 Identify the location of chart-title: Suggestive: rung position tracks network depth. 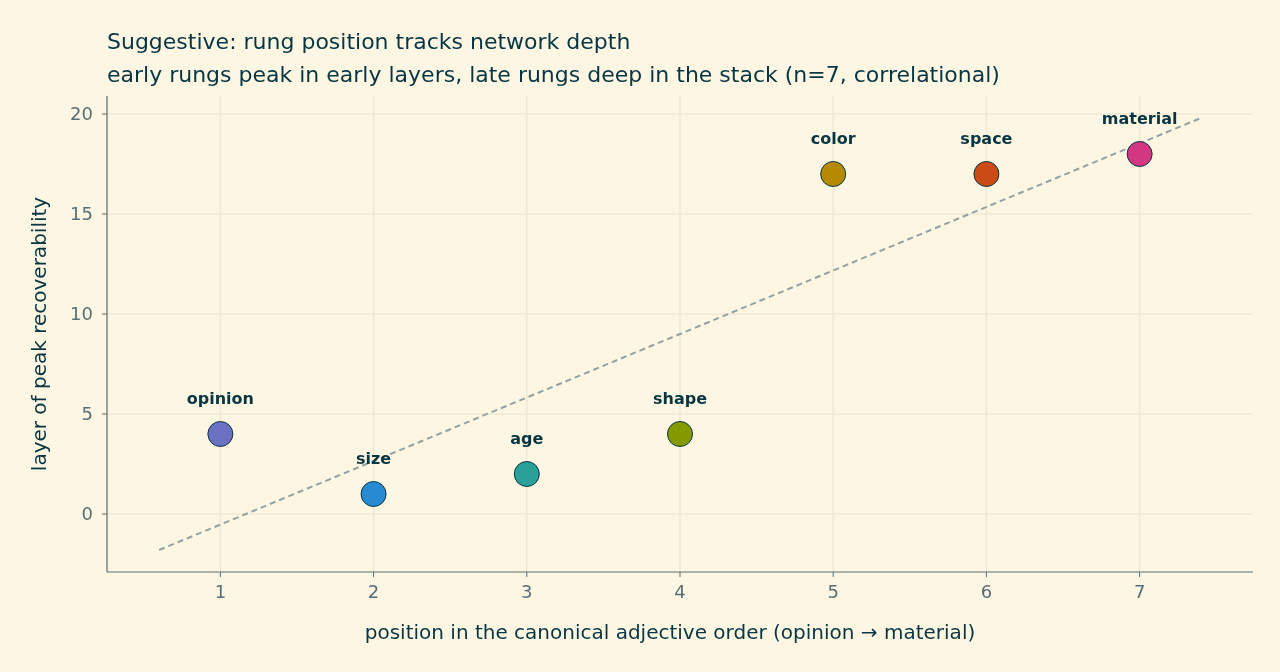
(369, 41).